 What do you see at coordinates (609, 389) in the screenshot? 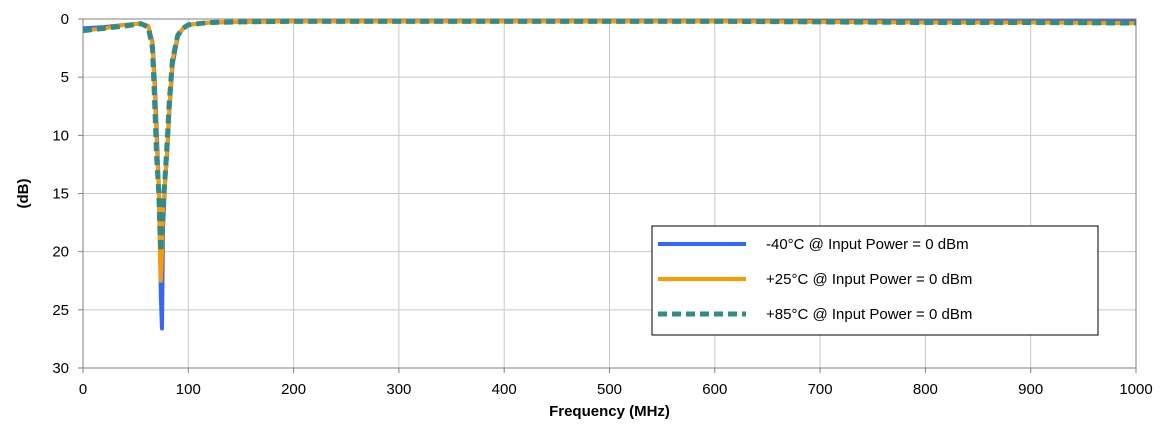
I see `x-tick-label: 500` at bounding box center [609, 389].